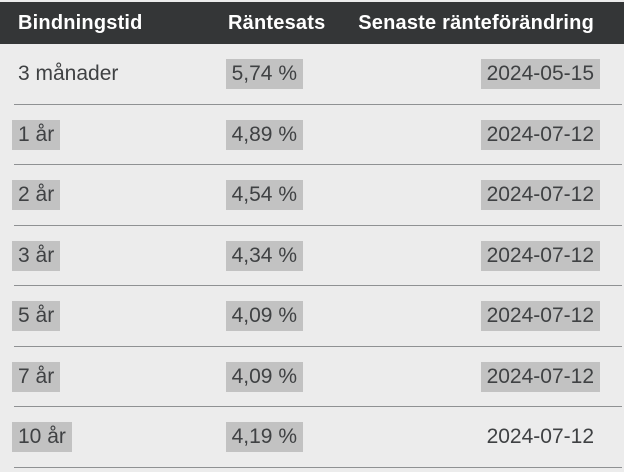 This screenshot has height=472, width=624. I want to click on table-row: 5 år 4,09 % 2024-07-12, so click(312, 316).